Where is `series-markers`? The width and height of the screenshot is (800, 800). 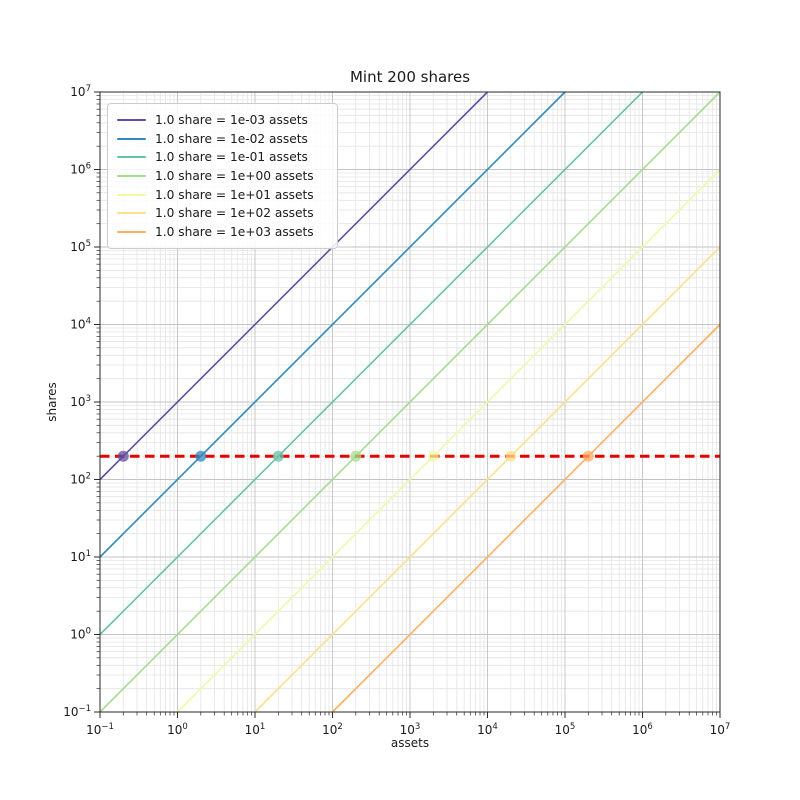
series-markers is located at coordinates (355, 456).